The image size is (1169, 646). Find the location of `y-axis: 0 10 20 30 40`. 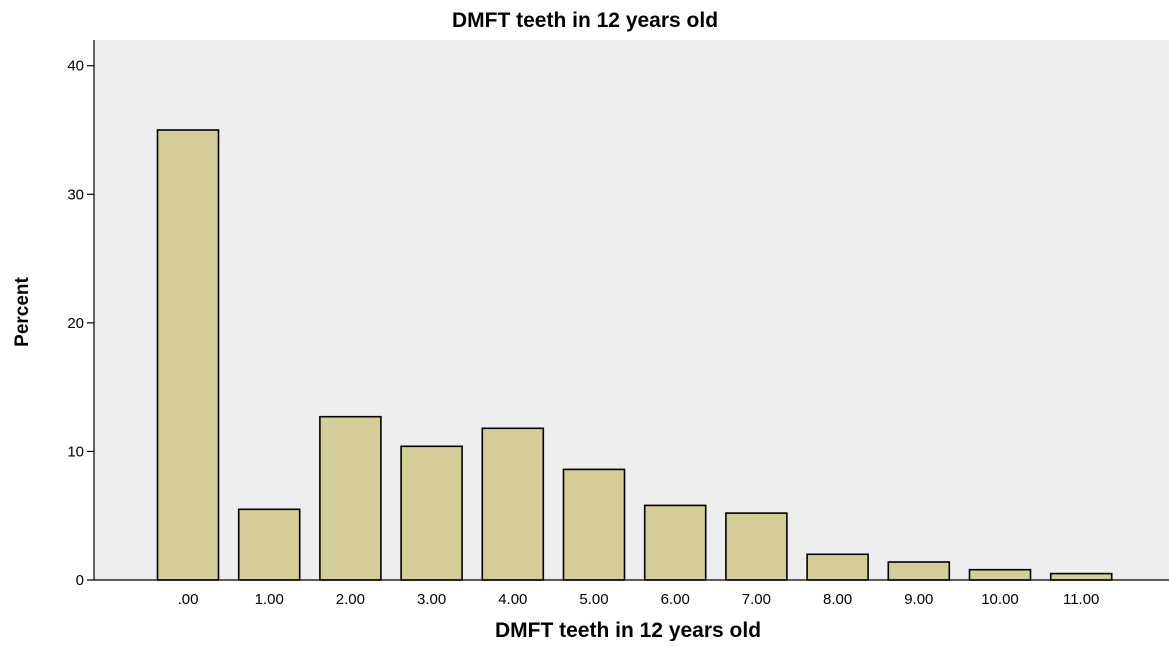

y-axis: 0 10 20 30 40 is located at coordinates (81, 314).